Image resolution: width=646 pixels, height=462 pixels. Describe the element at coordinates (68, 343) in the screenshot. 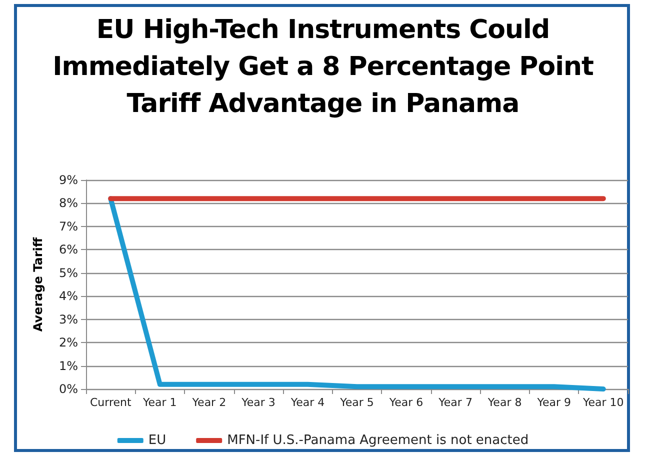

I see `y-tick-label: 2%` at that location.